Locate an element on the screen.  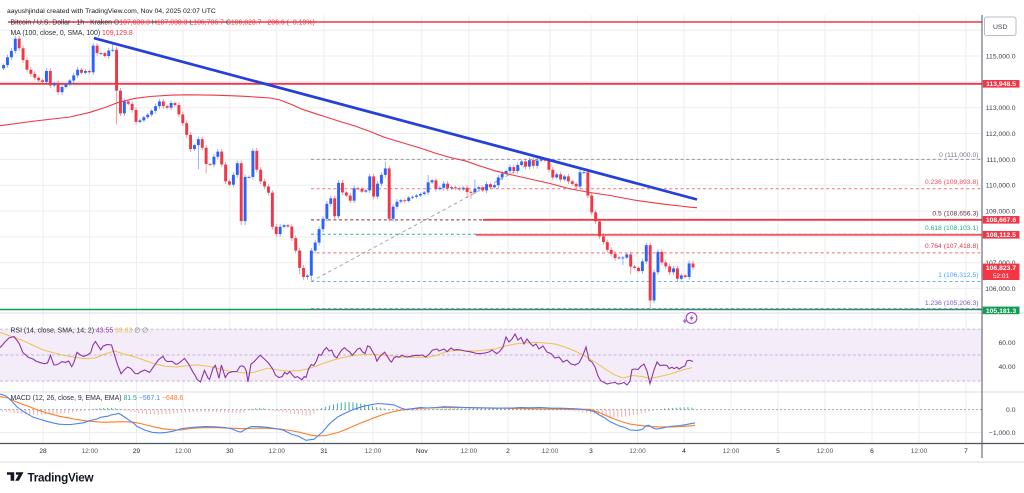
svg-text: 60.00 is located at coordinates (1006, 343).